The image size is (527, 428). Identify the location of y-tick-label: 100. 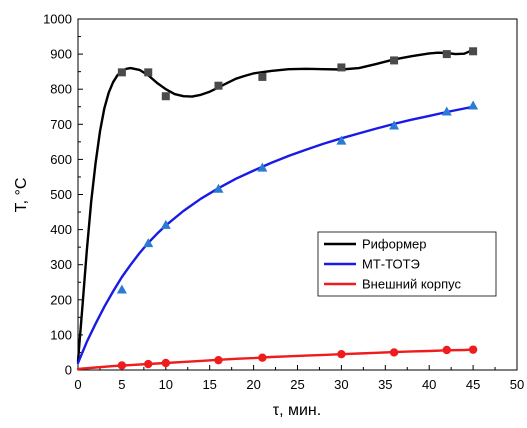
(61, 334).